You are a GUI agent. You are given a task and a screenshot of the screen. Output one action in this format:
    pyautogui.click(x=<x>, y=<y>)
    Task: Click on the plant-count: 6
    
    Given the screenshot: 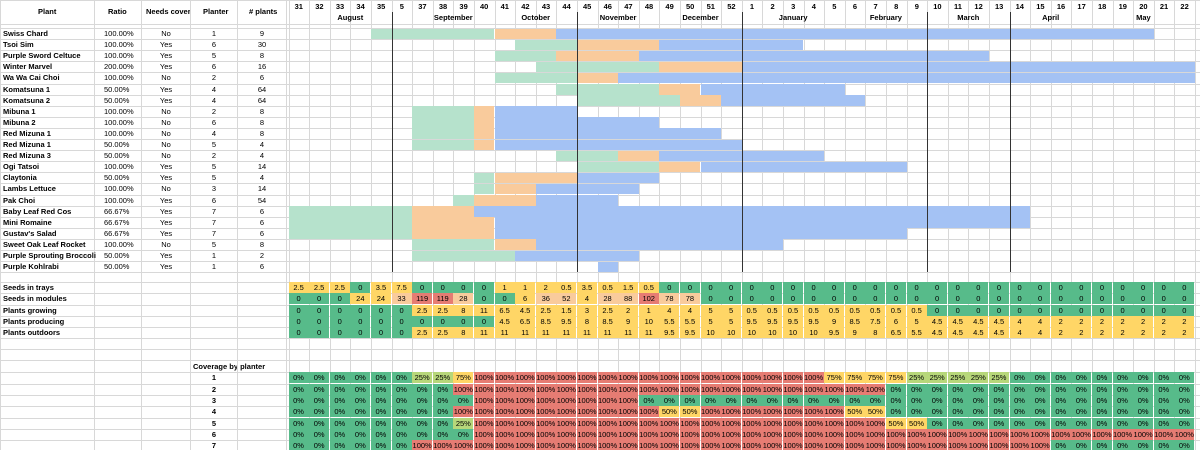 What is the action you would take?
    pyautogui.click(x=262, y=78)
    